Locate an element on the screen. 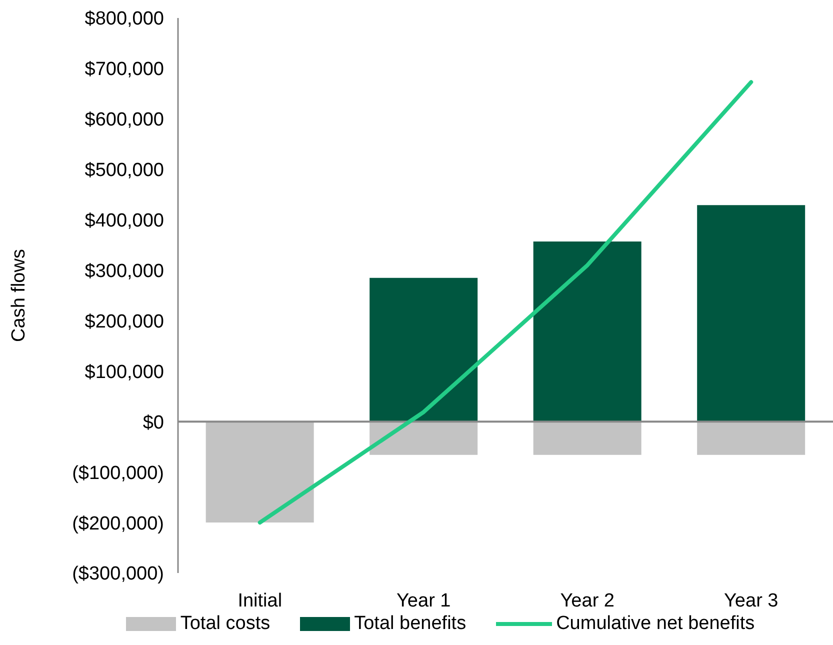 The width and height of the screenshot is (833, 645). x-tick-label: Year 1 is located at coordinates (423, 601).